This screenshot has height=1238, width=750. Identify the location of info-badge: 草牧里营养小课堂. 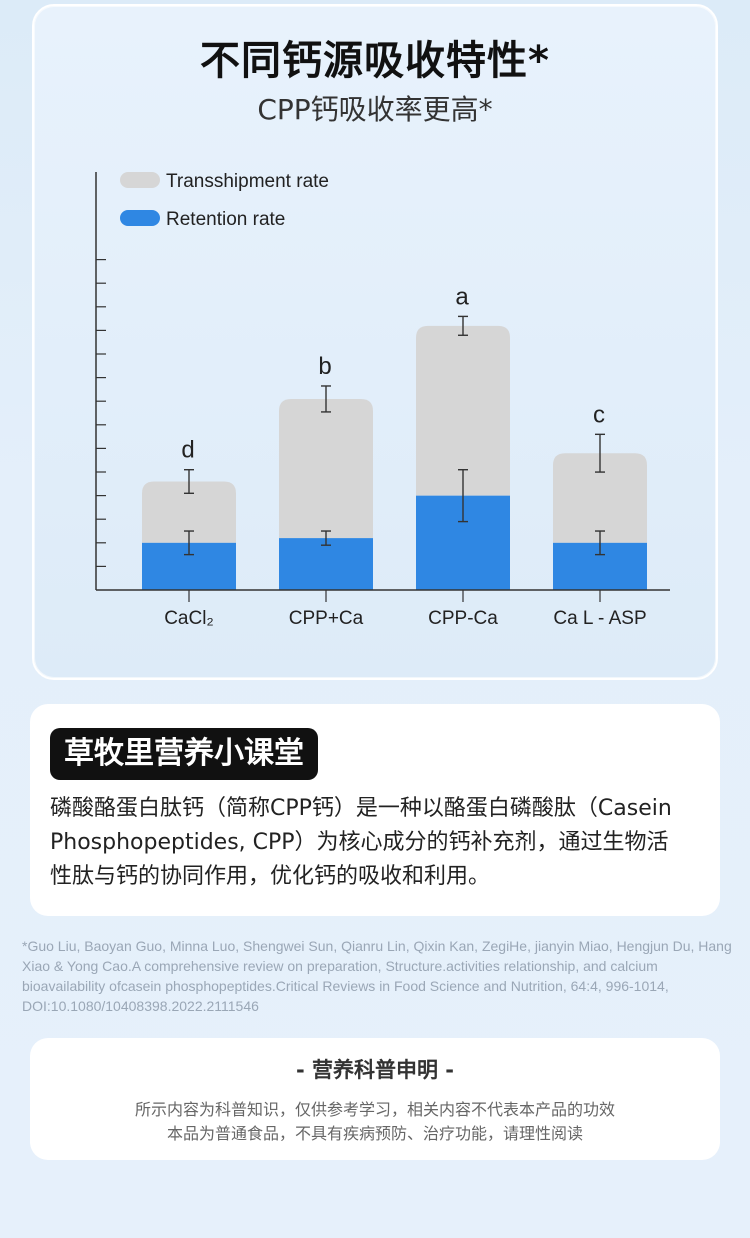
(184, 754).